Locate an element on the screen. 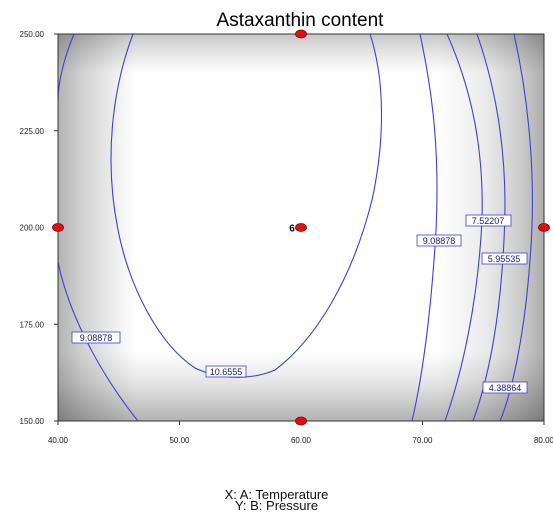  x-tick-label: 70.00 is located at coordinates (422, 440).